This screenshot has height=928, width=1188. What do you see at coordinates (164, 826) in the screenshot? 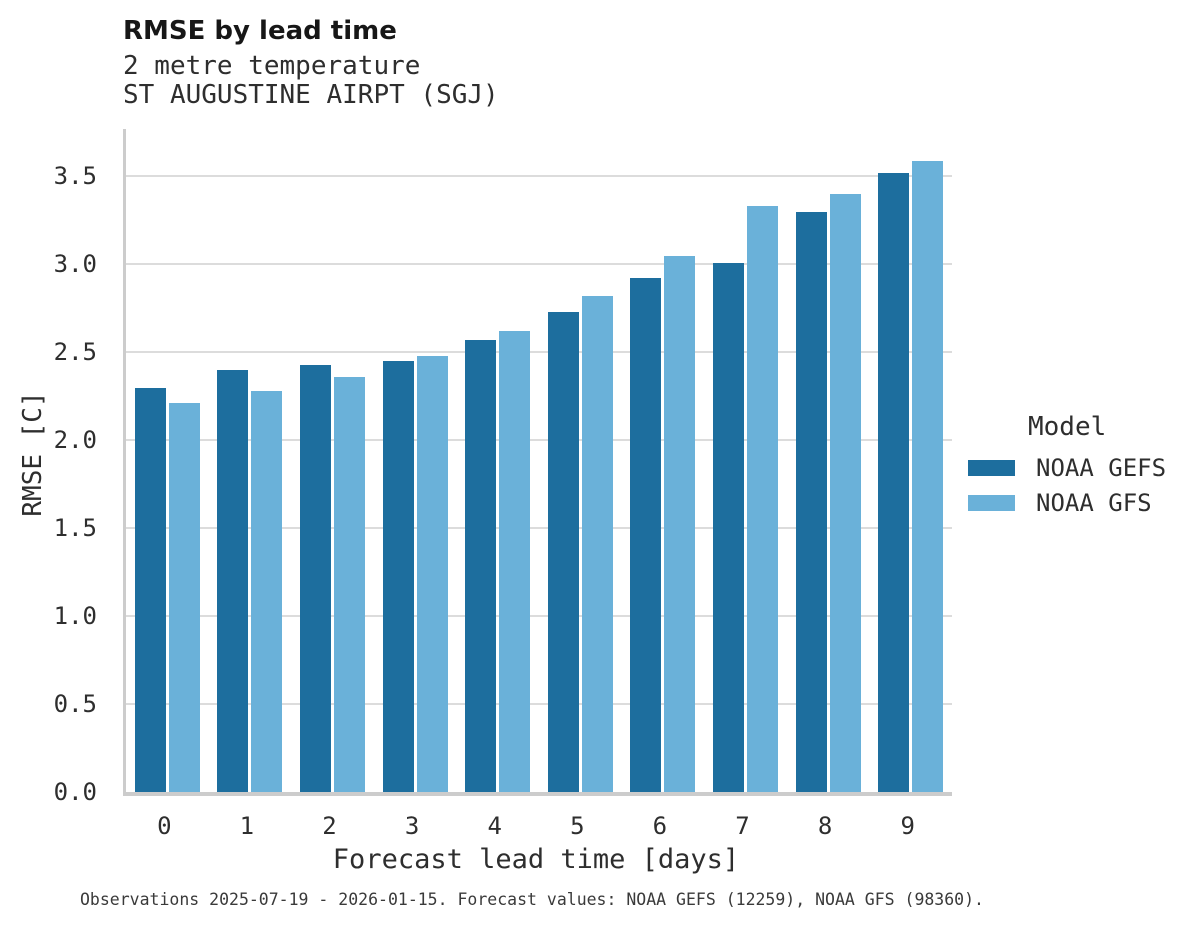
I see `x-tick-label-0: 0` at bounding box center [164, 826].